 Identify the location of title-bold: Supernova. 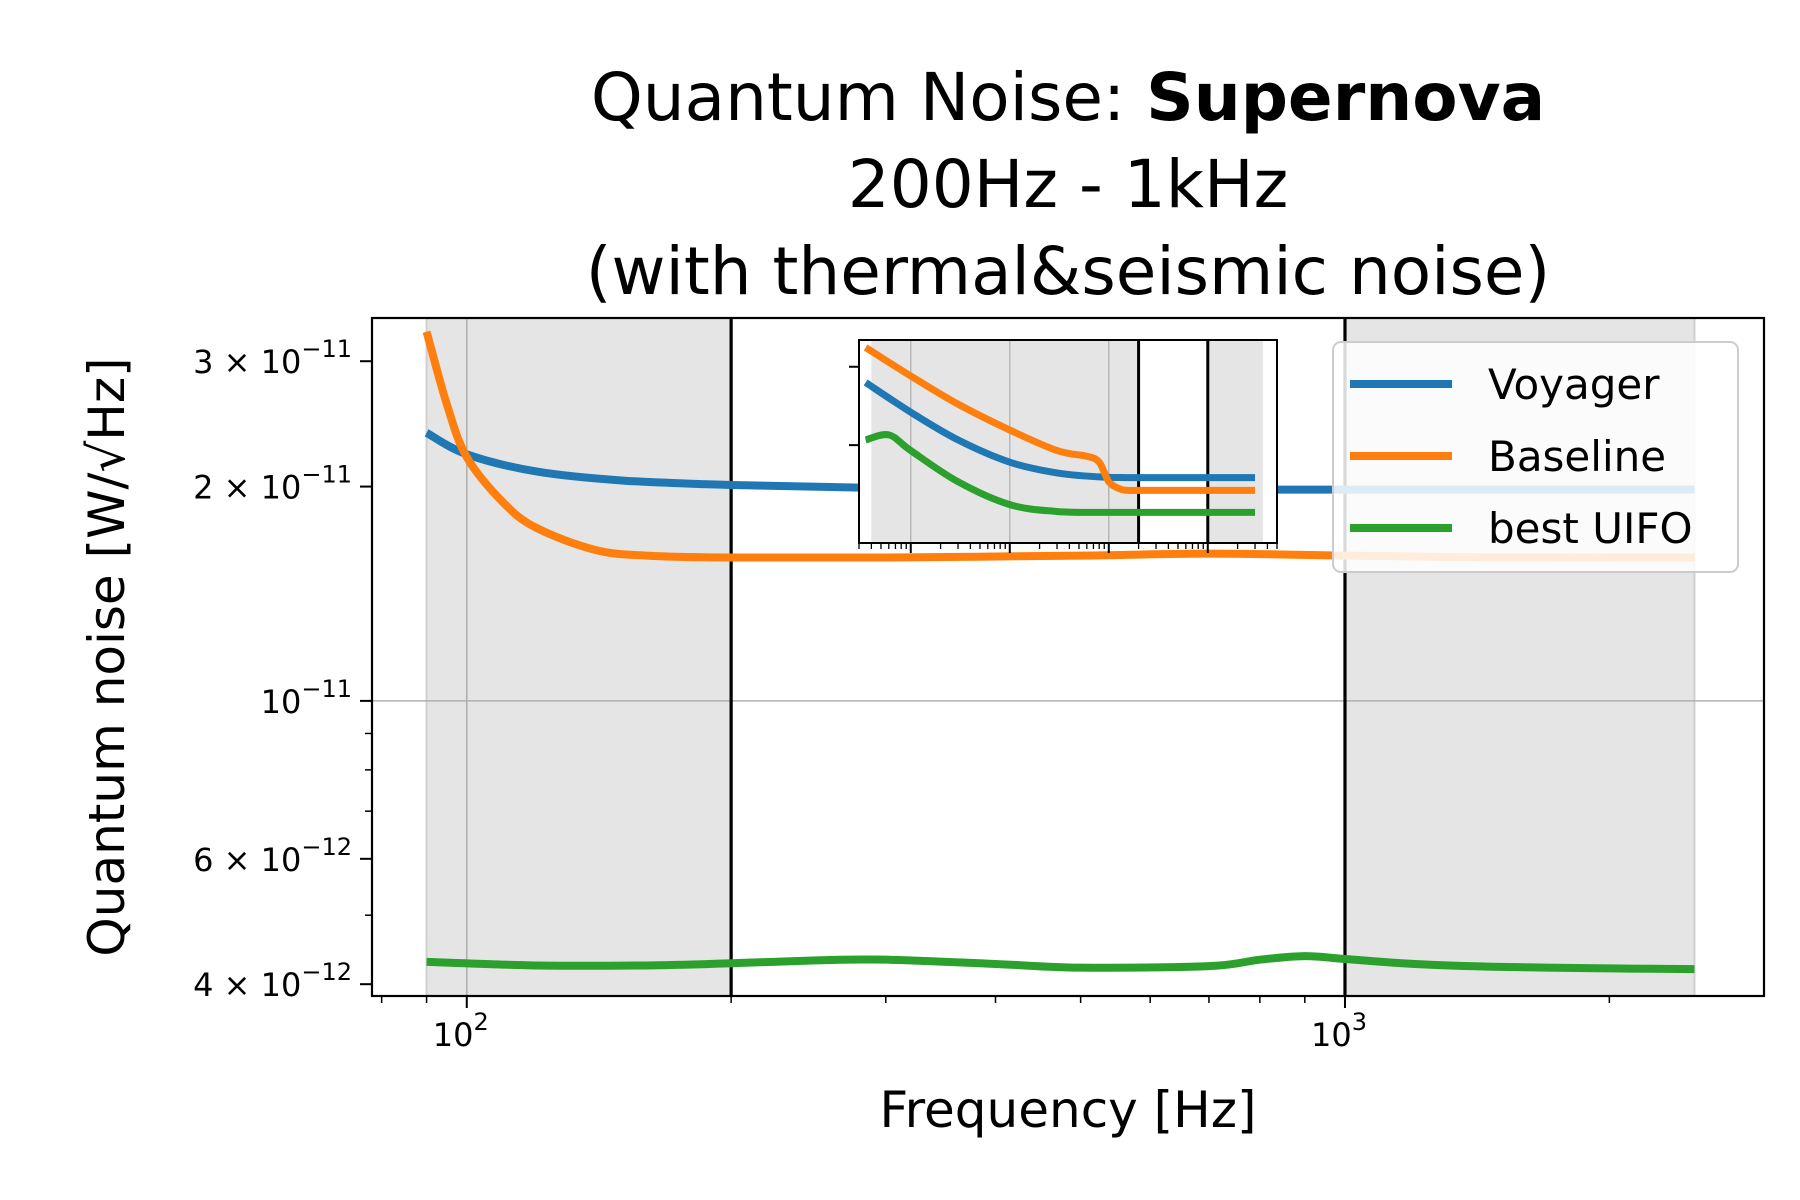
(1345, 97).